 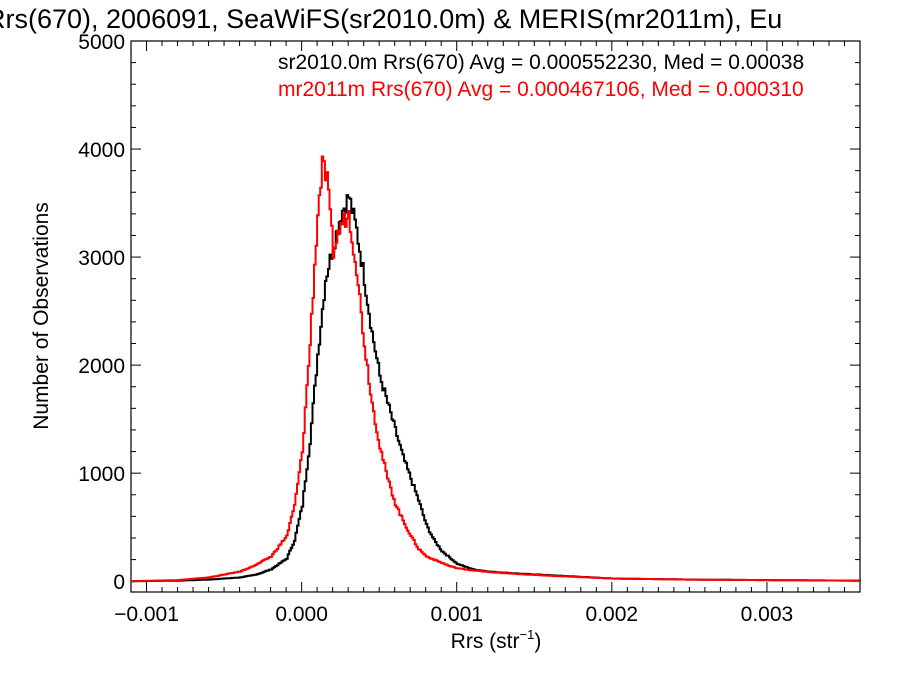 I want to click on y-tick-label: 3000, so click(x=101, y=258).